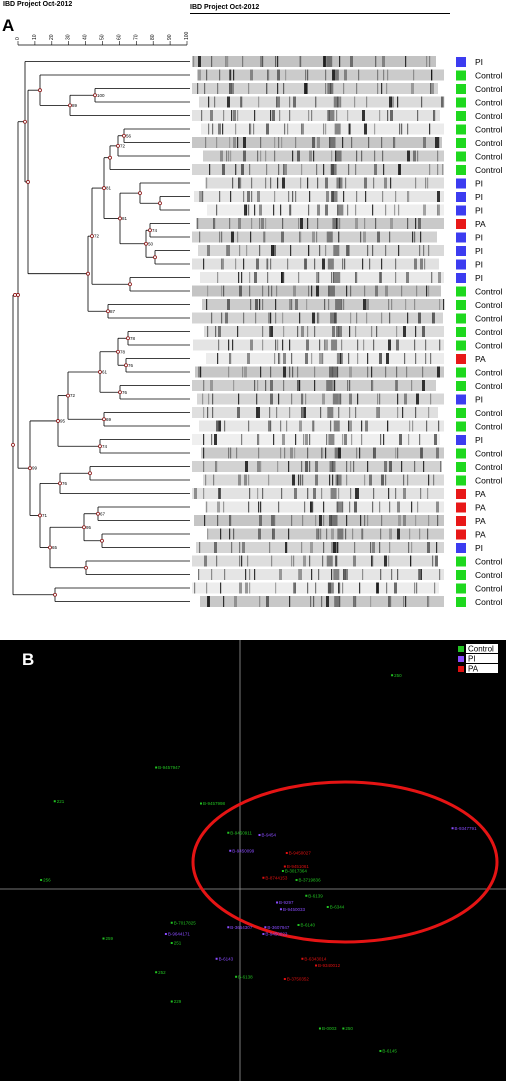  Describe the element at coordinates (276, 877) in the screenshot. I see `ordination-point-label: B-8744153` at that location.